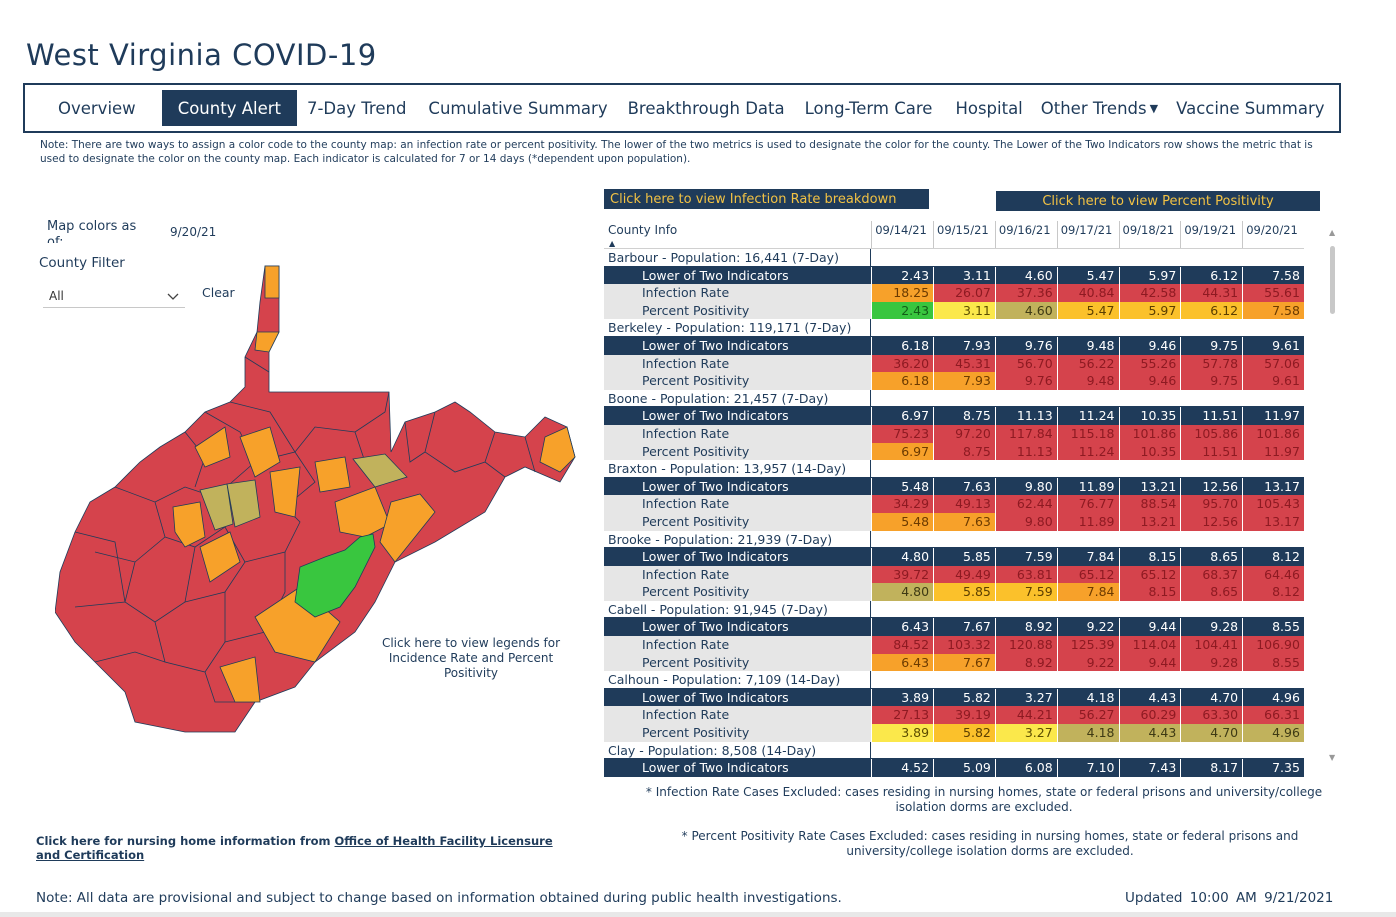 The height and width of the screenshot is (917, 1396). I want to click on county-row: Berkeley - Population: 119,171 (7-Day), so click(954, 328).